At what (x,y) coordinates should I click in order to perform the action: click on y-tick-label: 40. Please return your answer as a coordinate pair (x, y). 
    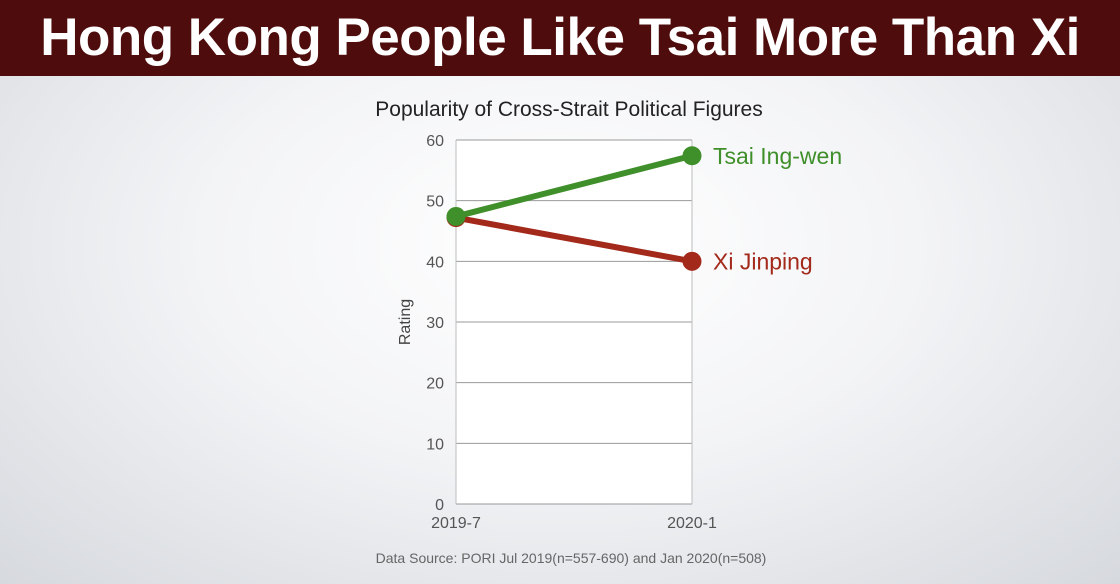
    Looking at the image, I should click on (435, 262).